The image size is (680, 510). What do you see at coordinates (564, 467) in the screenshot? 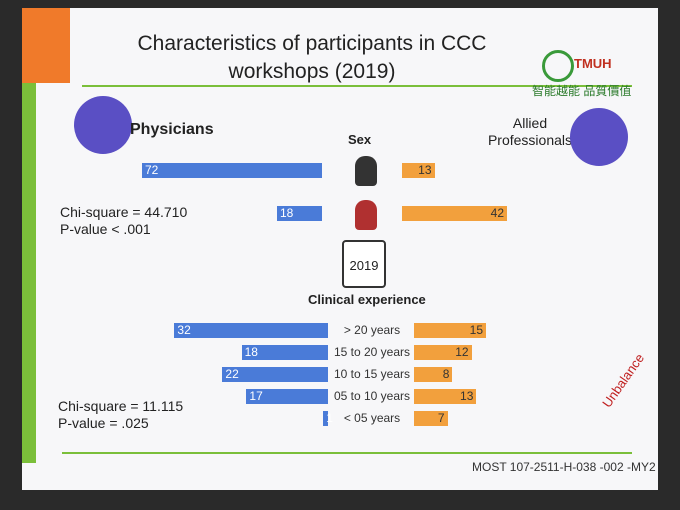
I see `footer: MOST 107-2511-H-038 -002 -MY2` at bounding box center [564, 467].